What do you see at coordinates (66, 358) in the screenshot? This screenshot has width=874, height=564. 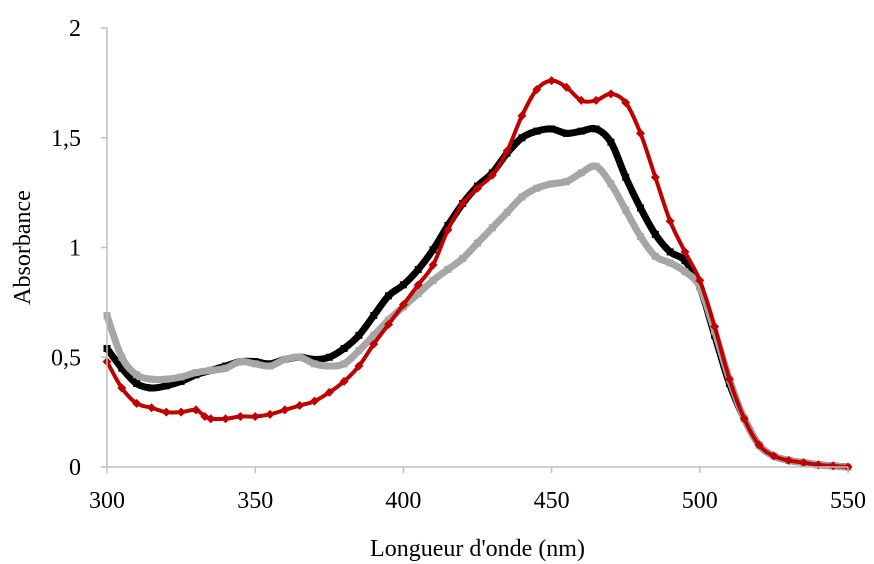 I see `y-tick-label: 0,5` at bounding box center [66, 358].